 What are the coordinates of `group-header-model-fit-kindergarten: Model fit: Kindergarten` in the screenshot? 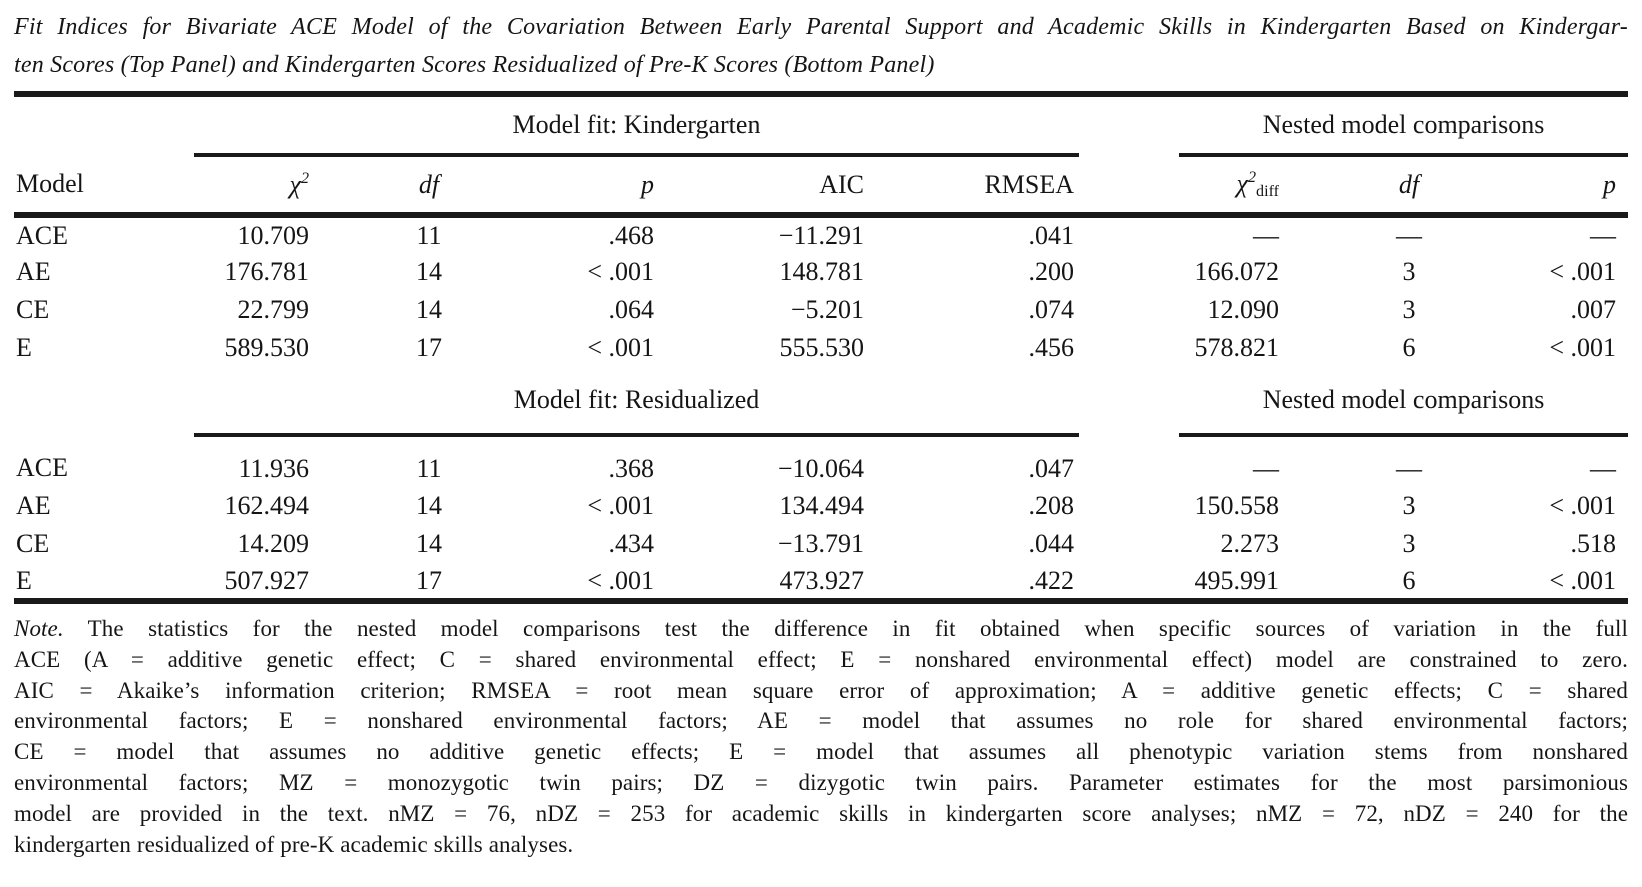 It's located at (637, 125).